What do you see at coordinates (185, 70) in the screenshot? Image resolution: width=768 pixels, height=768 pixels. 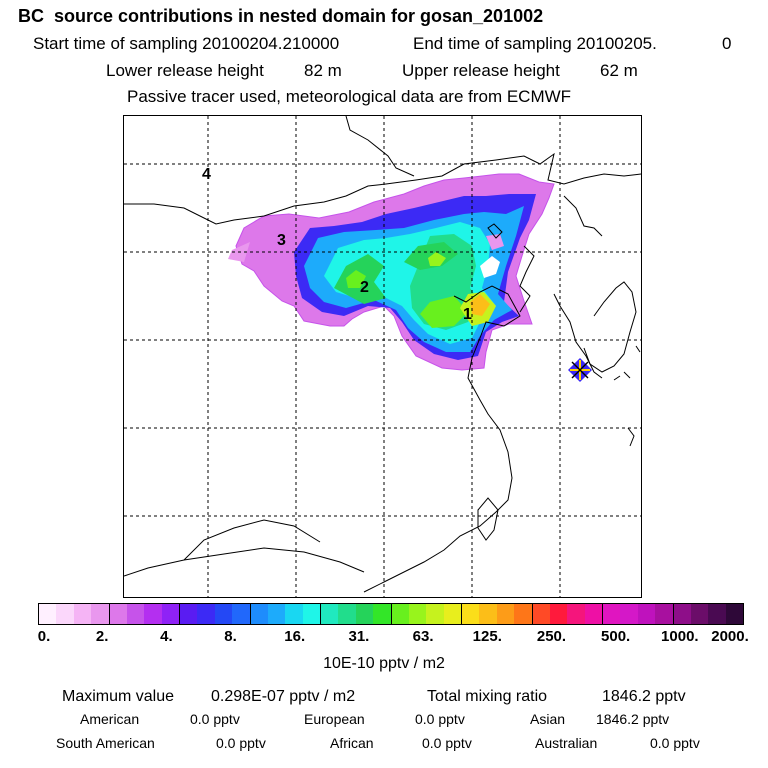 I see `lower-release-label: Lower release height` at bounding box center [185, 70].